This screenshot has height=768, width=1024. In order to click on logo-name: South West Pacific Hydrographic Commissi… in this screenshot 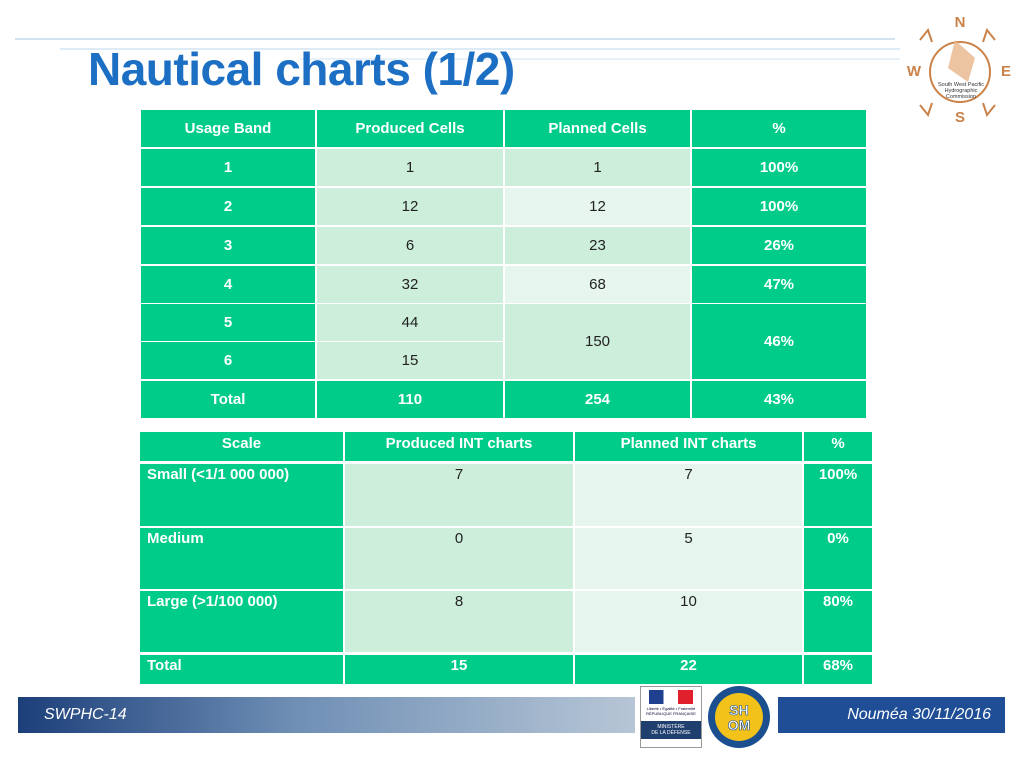, I will do `click(961, 91)`.